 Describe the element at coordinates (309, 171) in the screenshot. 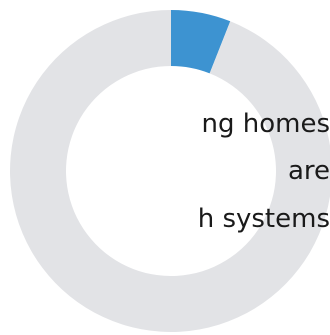

I see `donut-label-2: are` at that location.